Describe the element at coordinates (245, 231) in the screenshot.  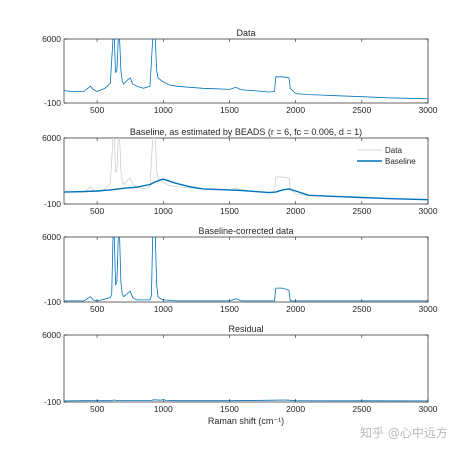
I see `subplot-title: Baseline-corrected data` at that location.